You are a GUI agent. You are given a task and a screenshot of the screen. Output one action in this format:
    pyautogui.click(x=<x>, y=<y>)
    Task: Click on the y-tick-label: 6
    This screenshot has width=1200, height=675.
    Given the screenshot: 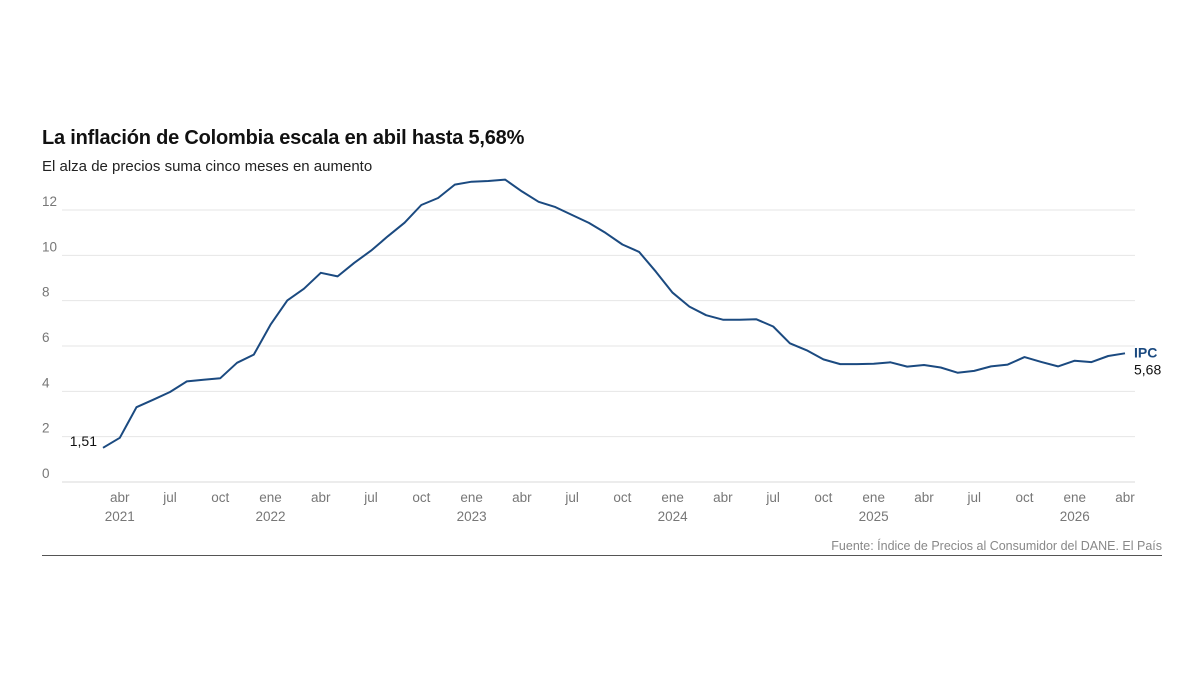 What is the action you would take?
    pyautogui.click(x=46, y=337)
    